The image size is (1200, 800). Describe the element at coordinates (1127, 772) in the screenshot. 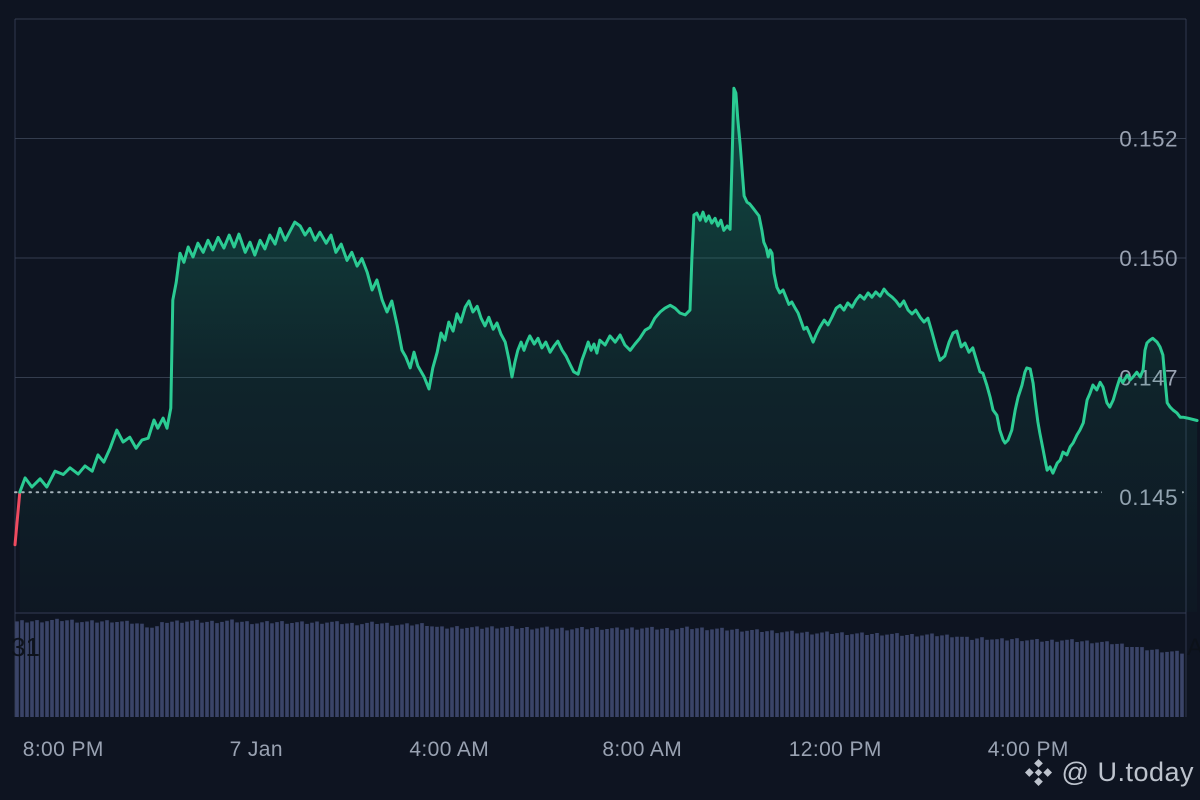

I see `watermark-text: @ U.today` at that location.